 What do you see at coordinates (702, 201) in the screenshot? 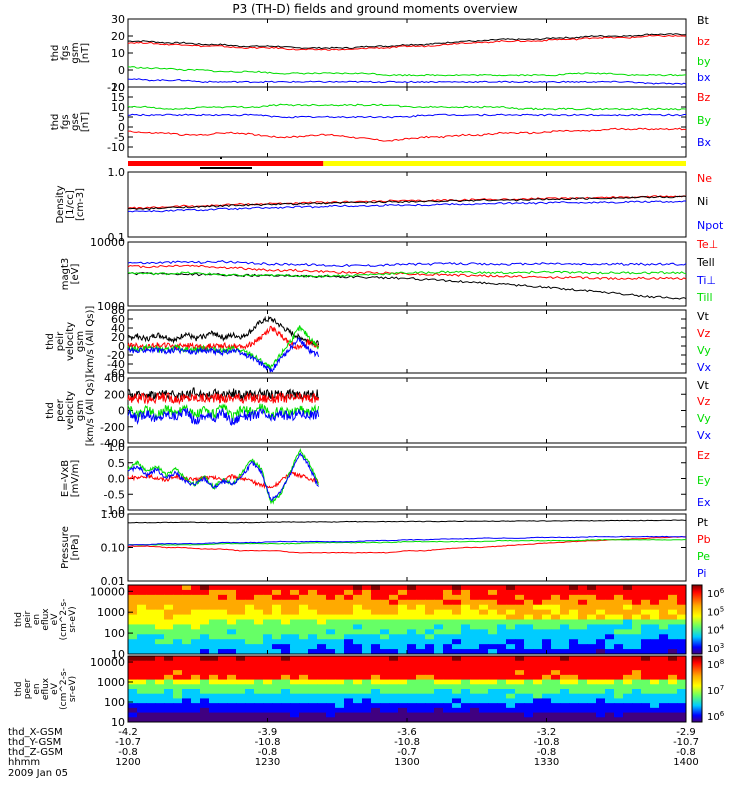
I see `legend-Ni: Ni` at bounding box center [702, 201].